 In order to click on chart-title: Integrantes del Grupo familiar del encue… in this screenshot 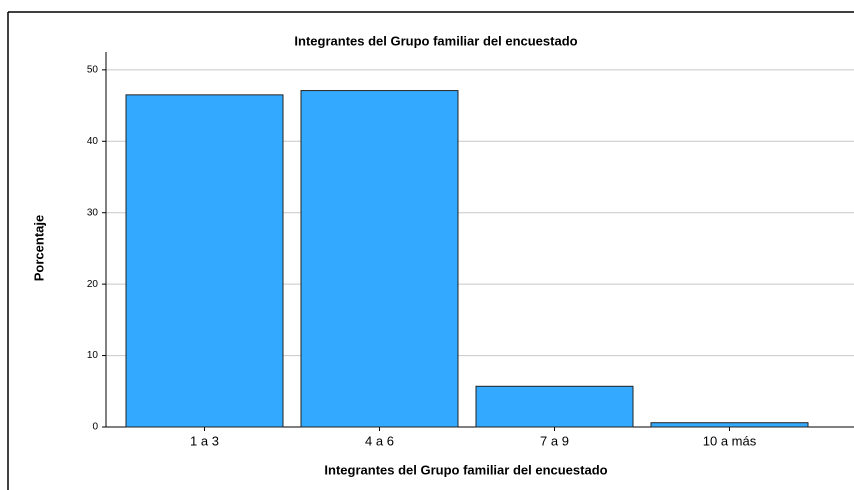, I will do `click(435, 40)`.